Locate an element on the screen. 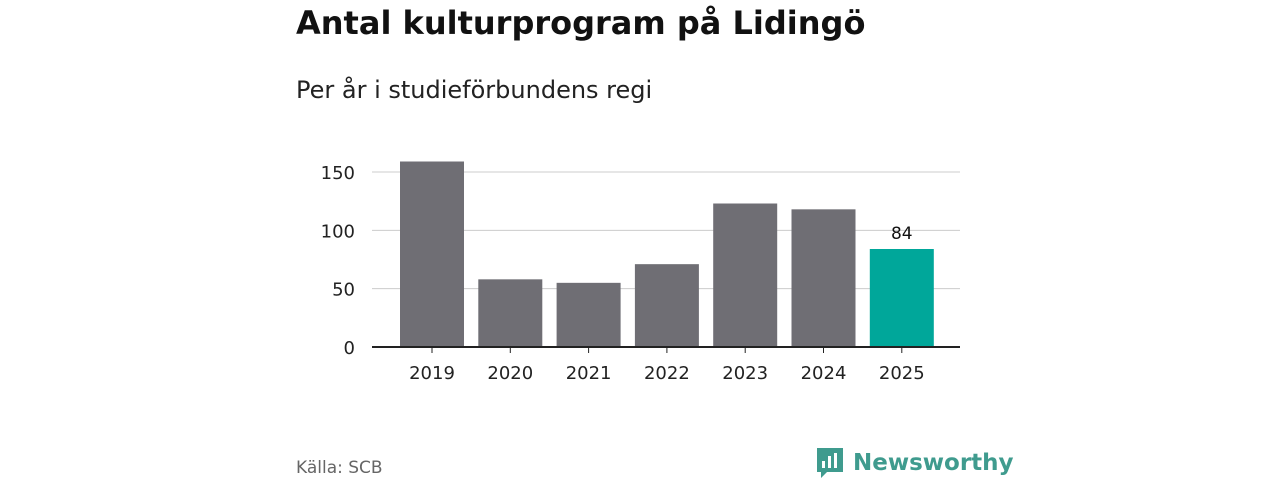 This screenshot has height=480, width=1280. y-tick-label: 50 is located at coordinates (343, 290).